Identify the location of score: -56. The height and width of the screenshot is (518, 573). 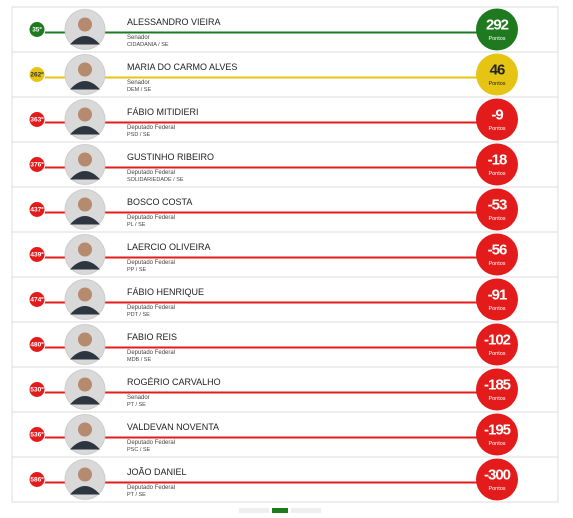
(497, 249).